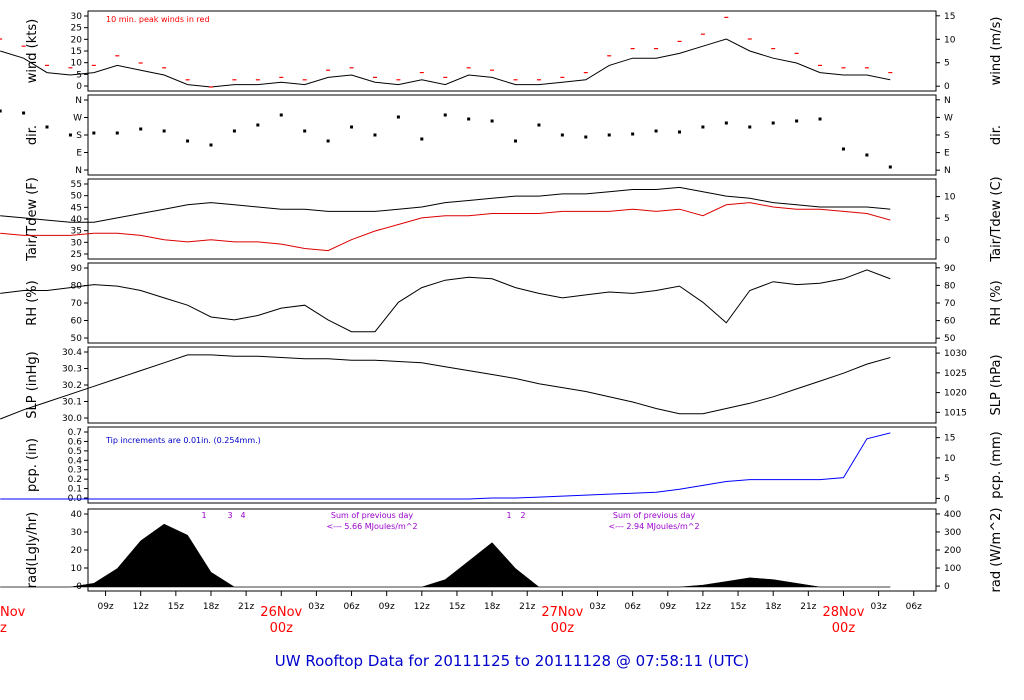 The width and height of the screenshot is (1024, 700). Describe the element at coordinates (75, 461) in the screenshot. I see `pcp-ytick-label: 0.4` at that location.